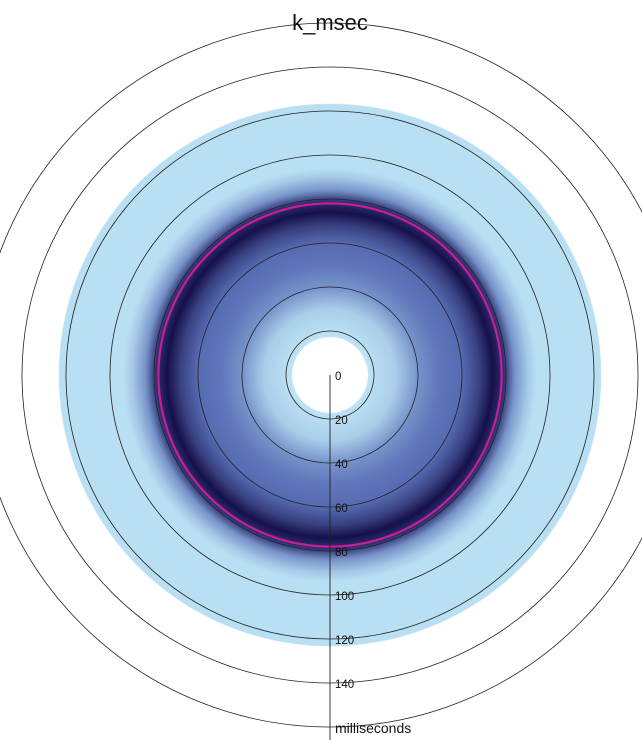  I want to click on tick-label-0: 0, so click(338, 377).